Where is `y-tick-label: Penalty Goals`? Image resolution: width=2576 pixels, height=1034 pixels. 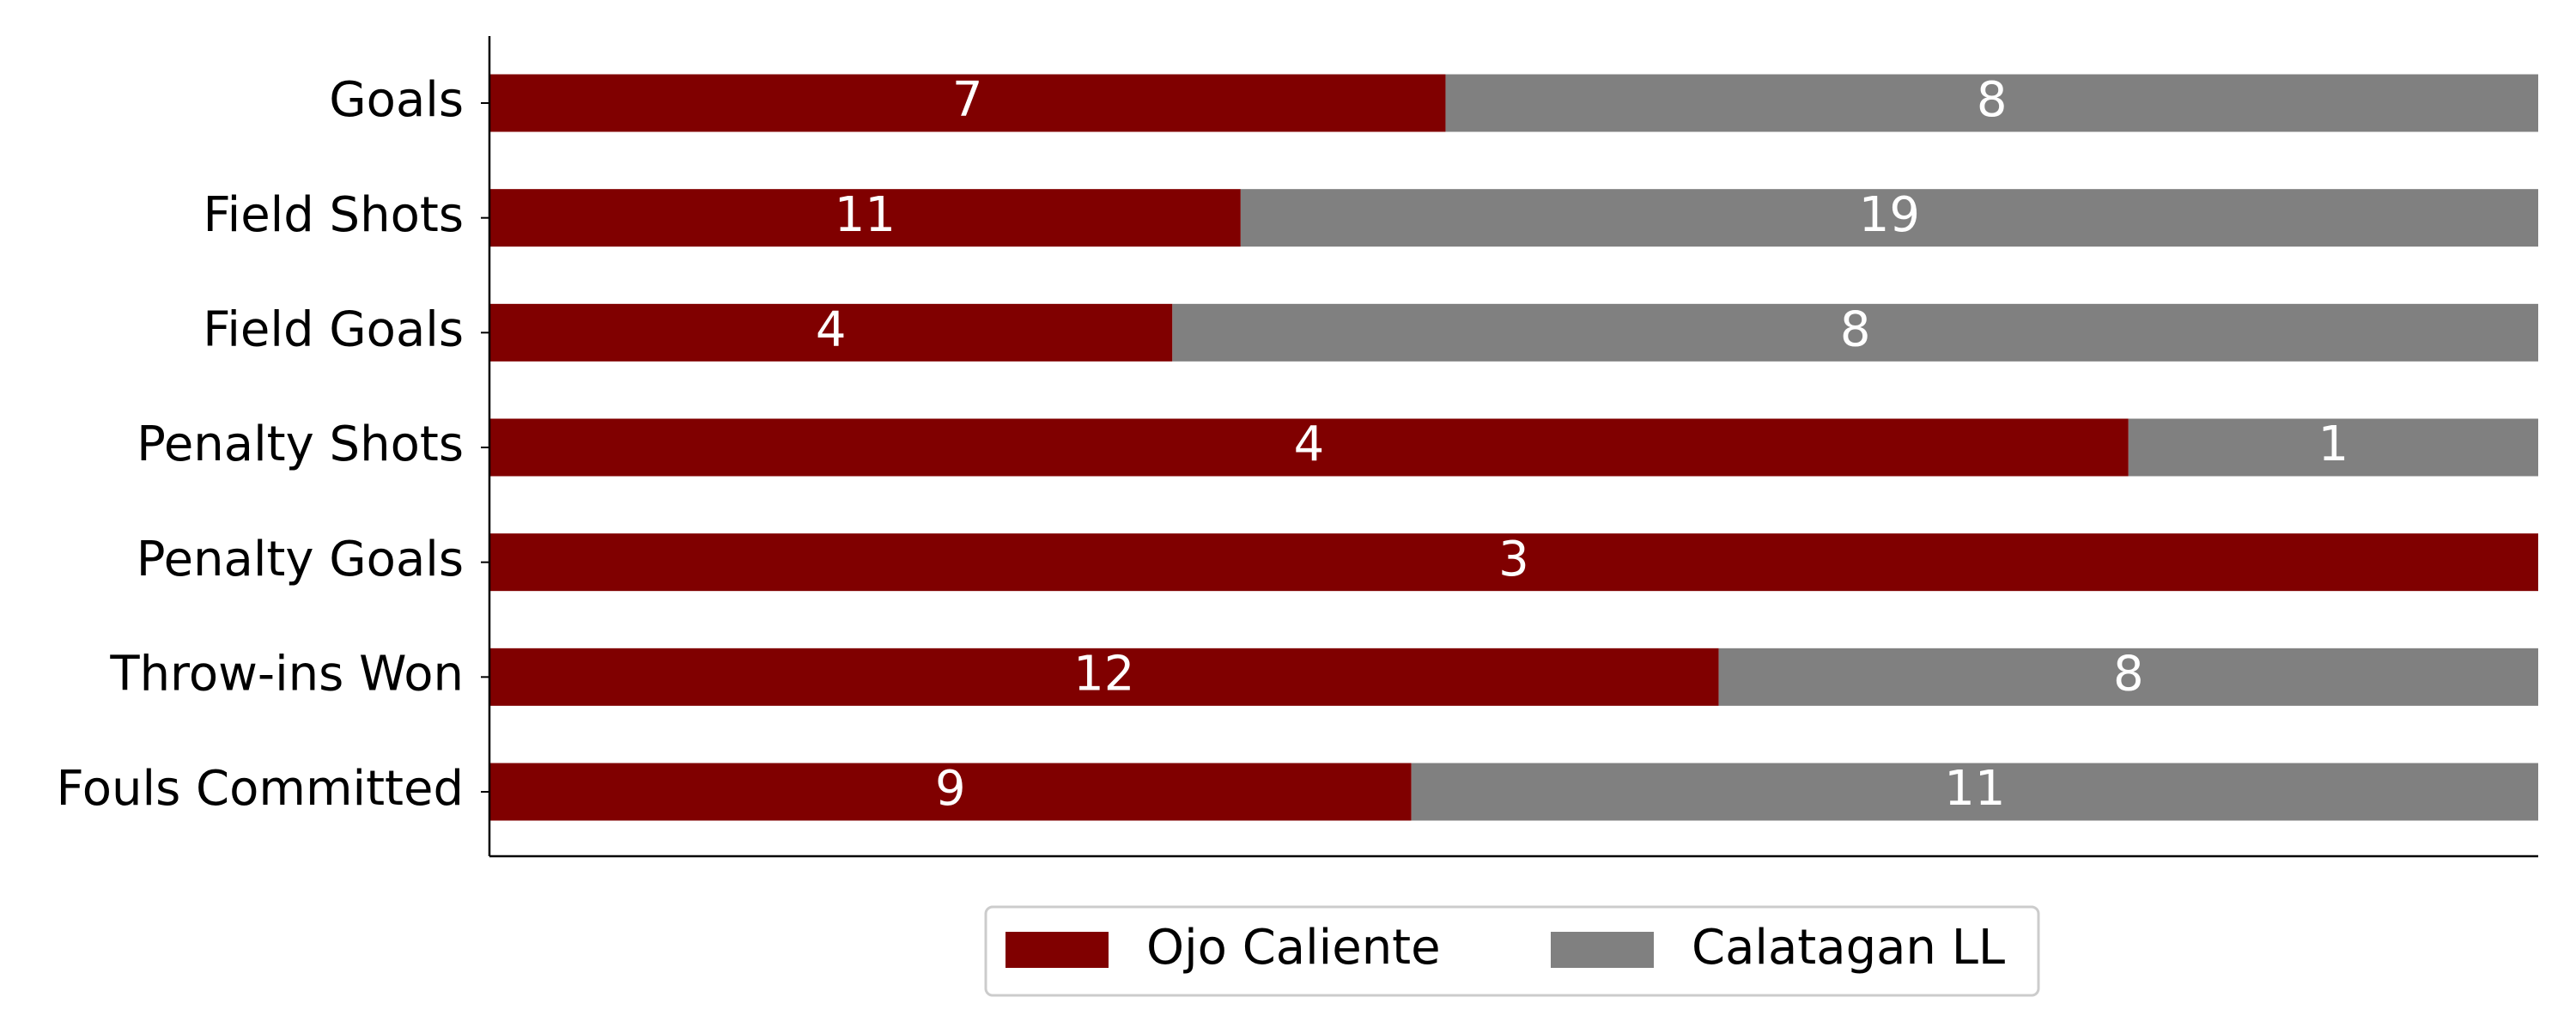
y-tick-label: Penalty Goals is located at coordinates (301, 559).